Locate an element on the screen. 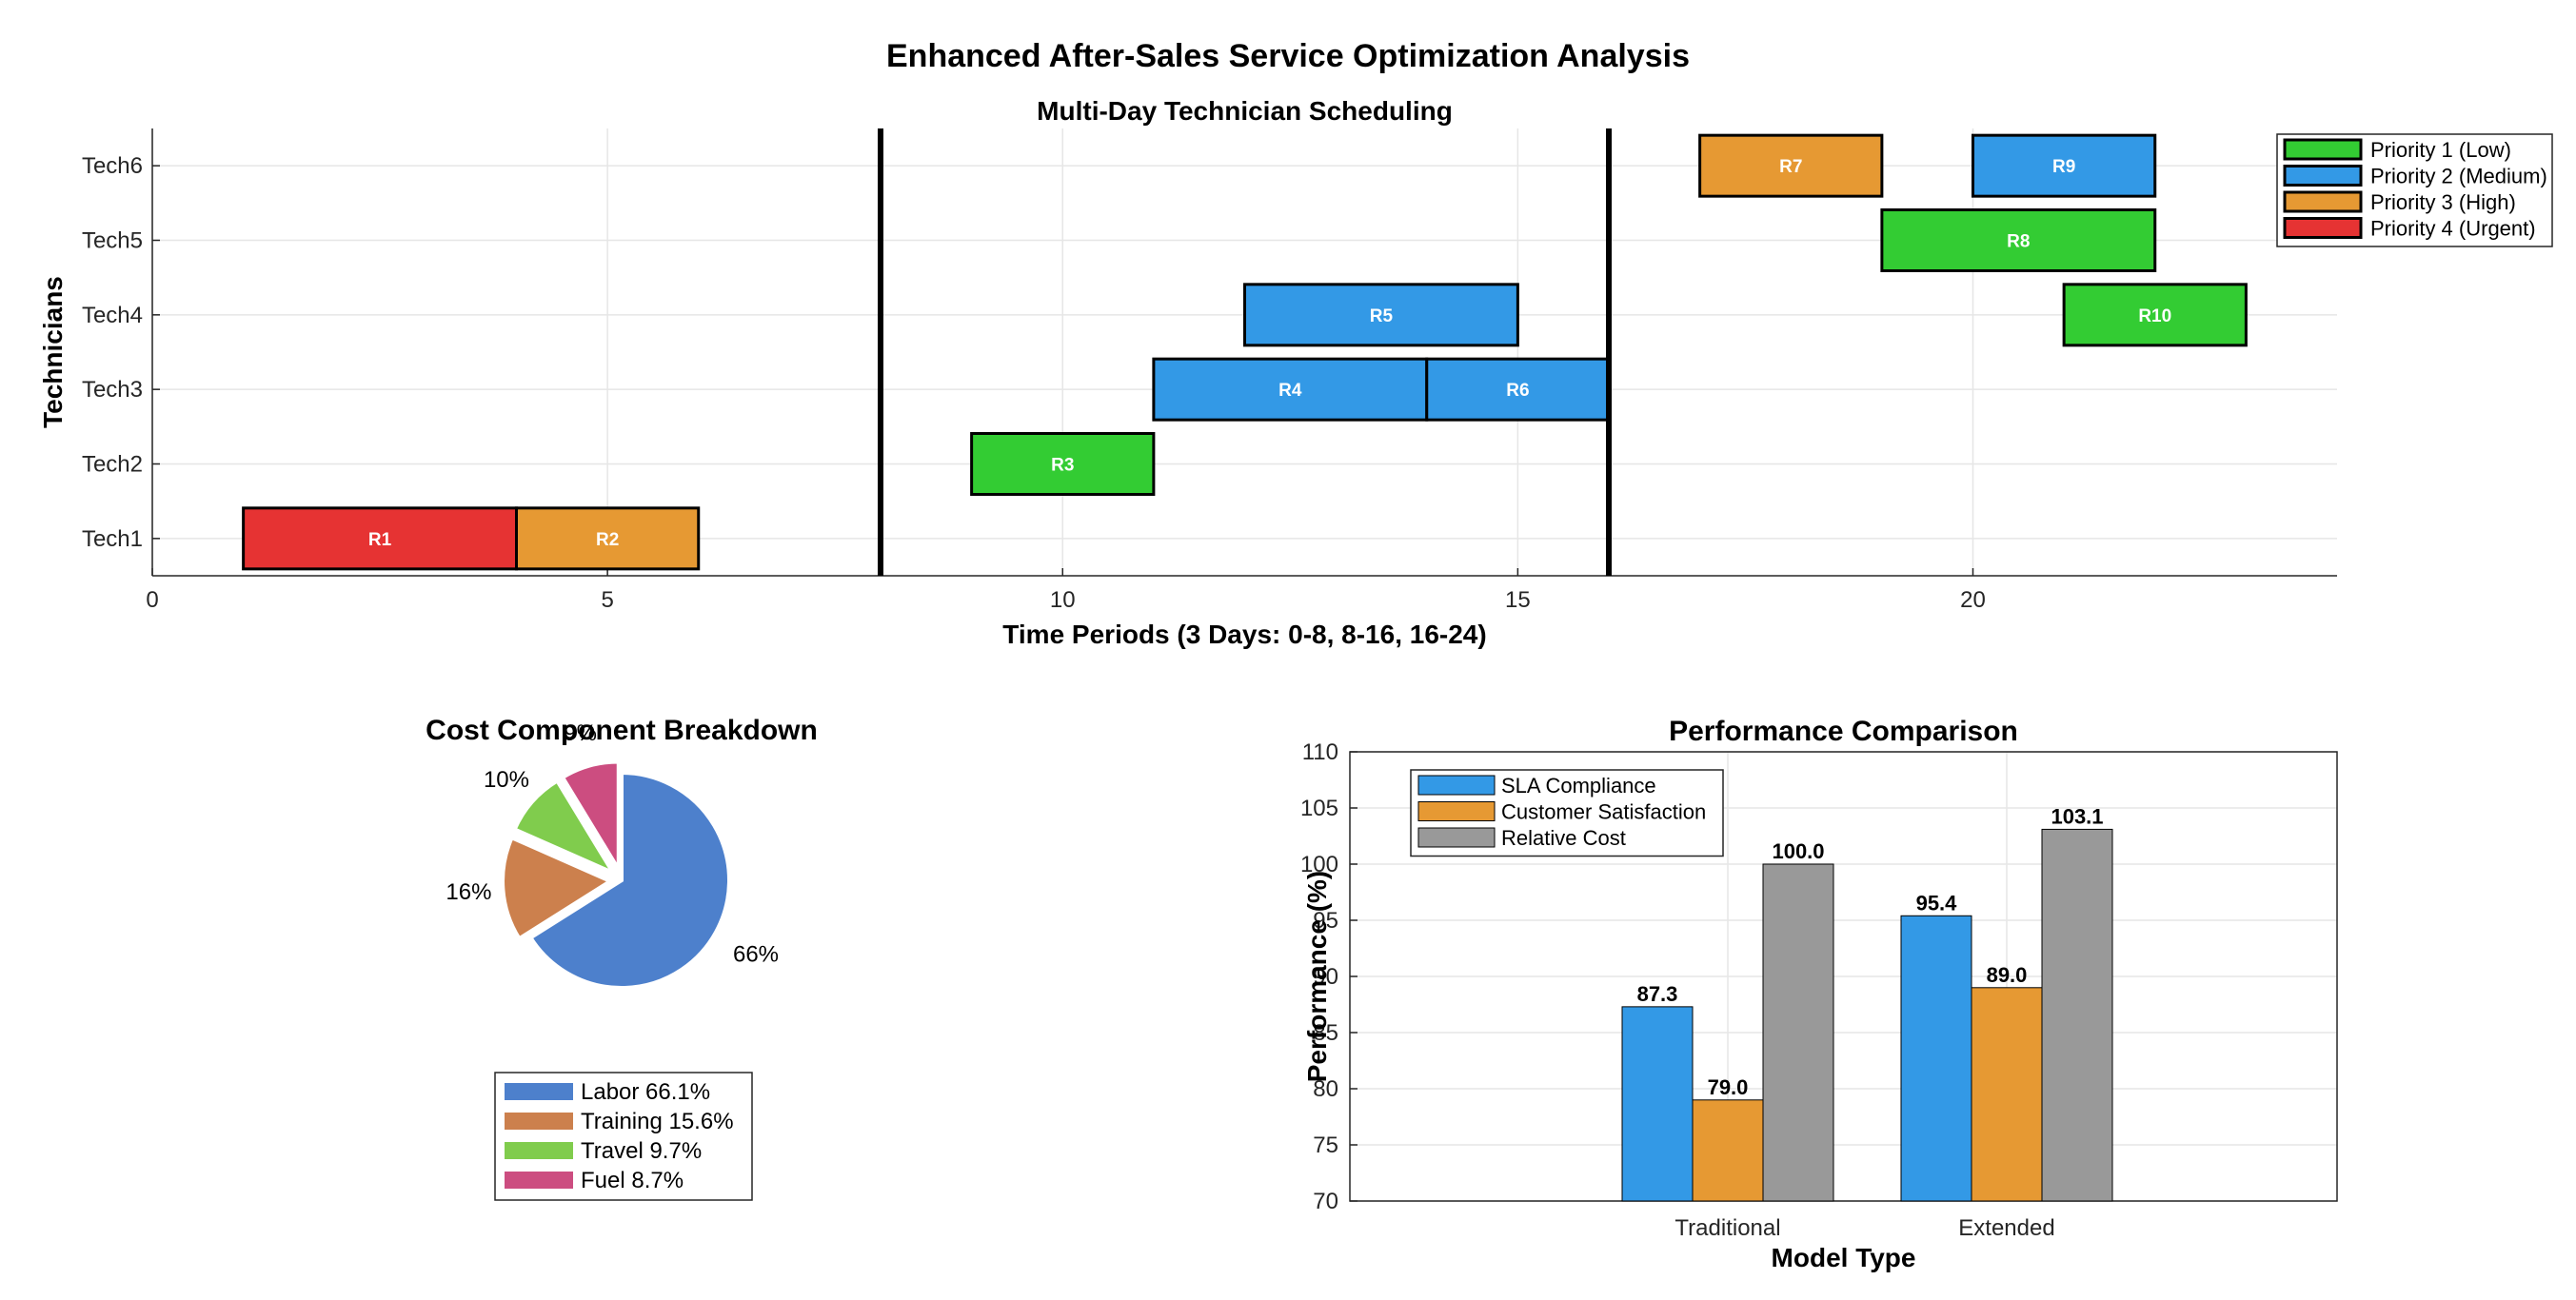 The height and width of the screenshot is (1300, 2576). gantt-y-tick-label: Tech1 is located at coordinates (112, 539).